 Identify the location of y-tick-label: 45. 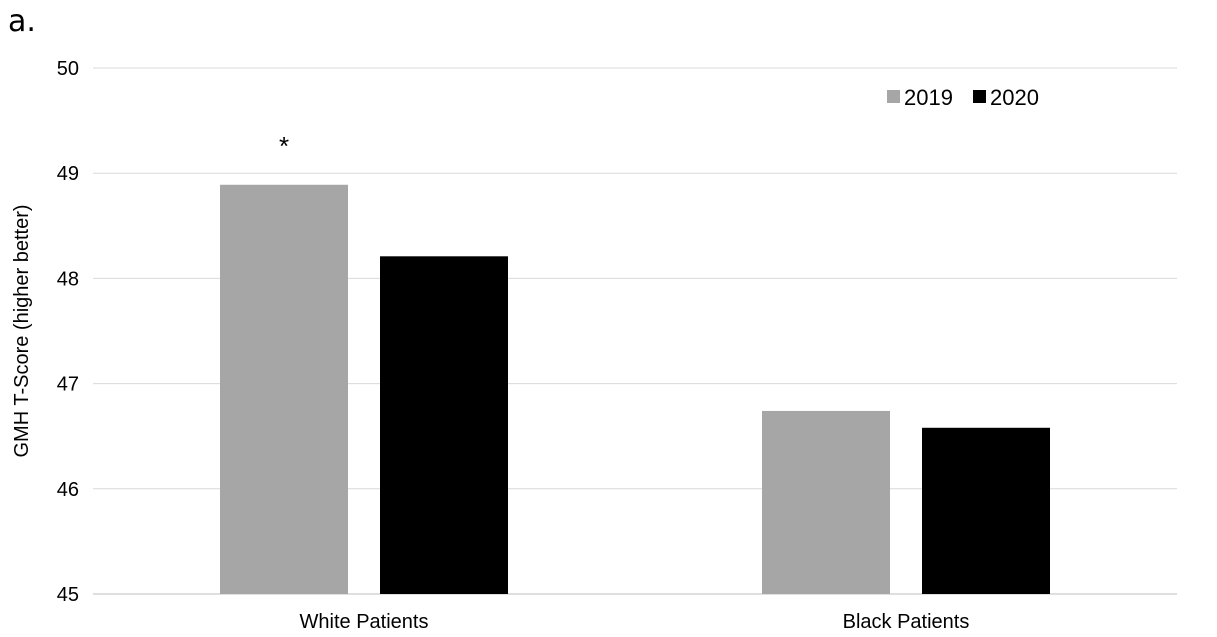
(68, 595).